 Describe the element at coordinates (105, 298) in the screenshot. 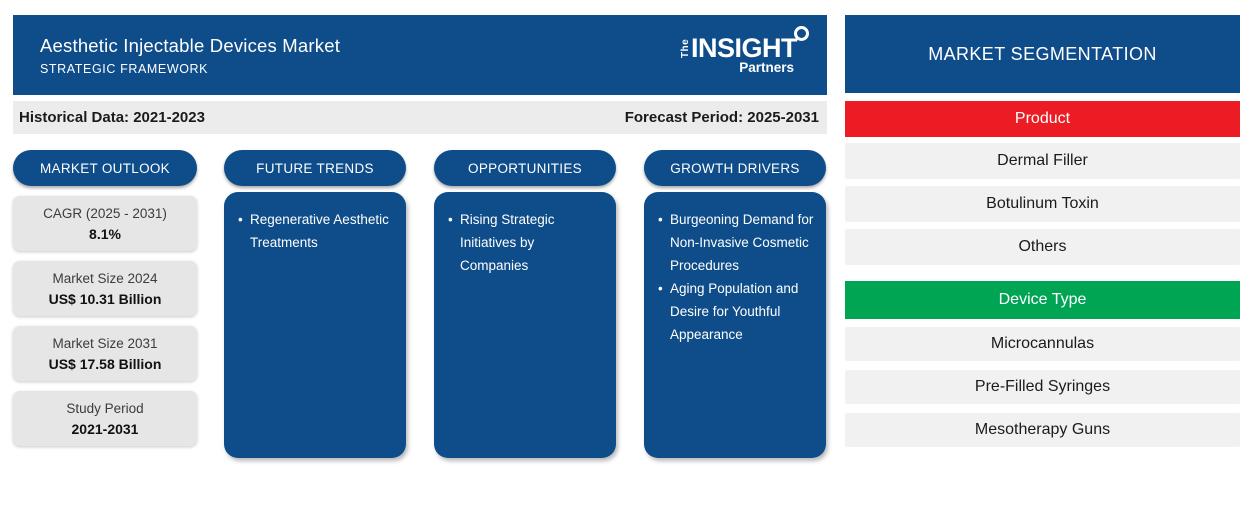

I see `stat-value: US$ 10.31 Billion` at that location.